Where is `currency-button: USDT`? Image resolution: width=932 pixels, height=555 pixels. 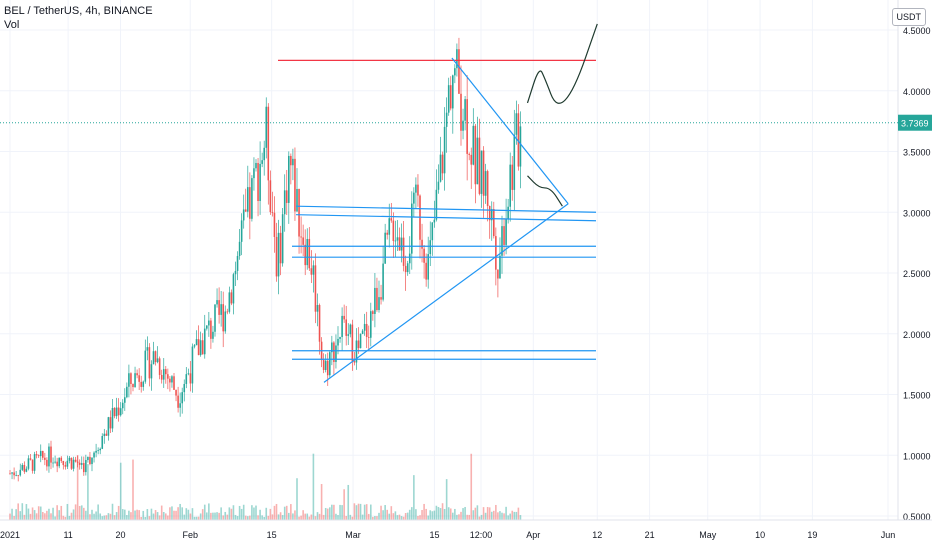 currency-button: USDT is located at coordinates (908, 17).